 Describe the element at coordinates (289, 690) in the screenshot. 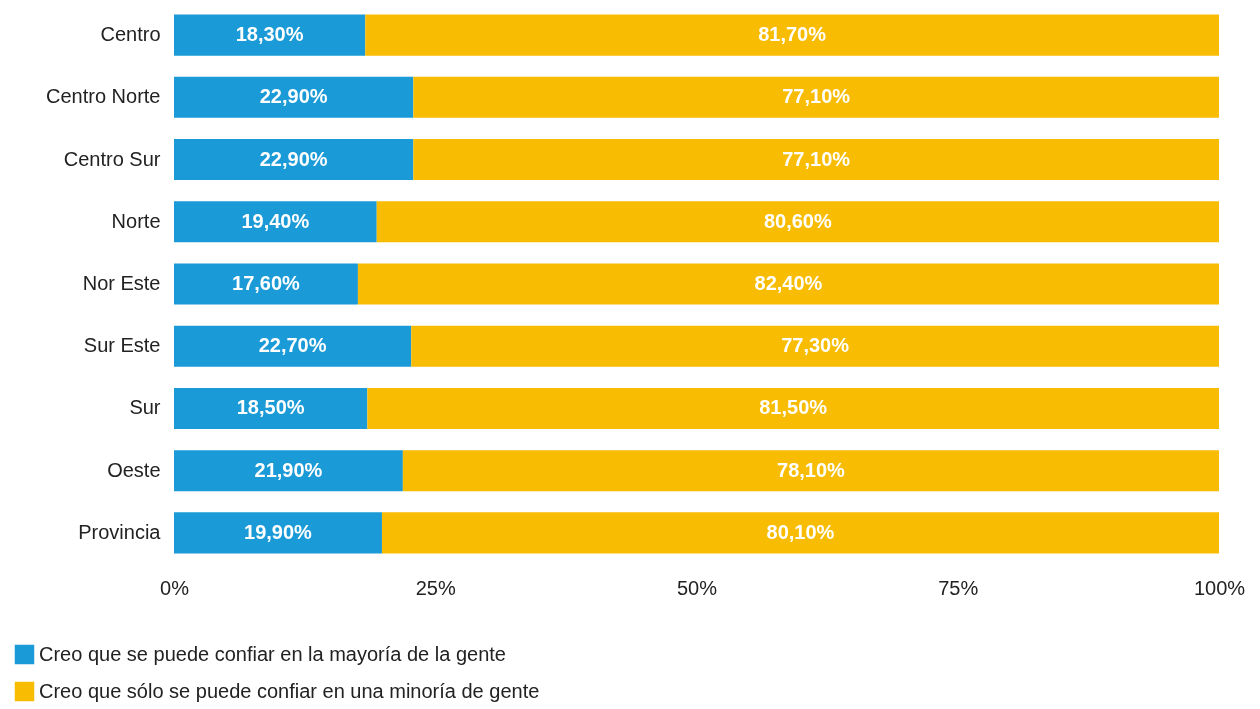

I see `legend-label: Creo que sólo se puede confiar en una minoría de gente` at that location.